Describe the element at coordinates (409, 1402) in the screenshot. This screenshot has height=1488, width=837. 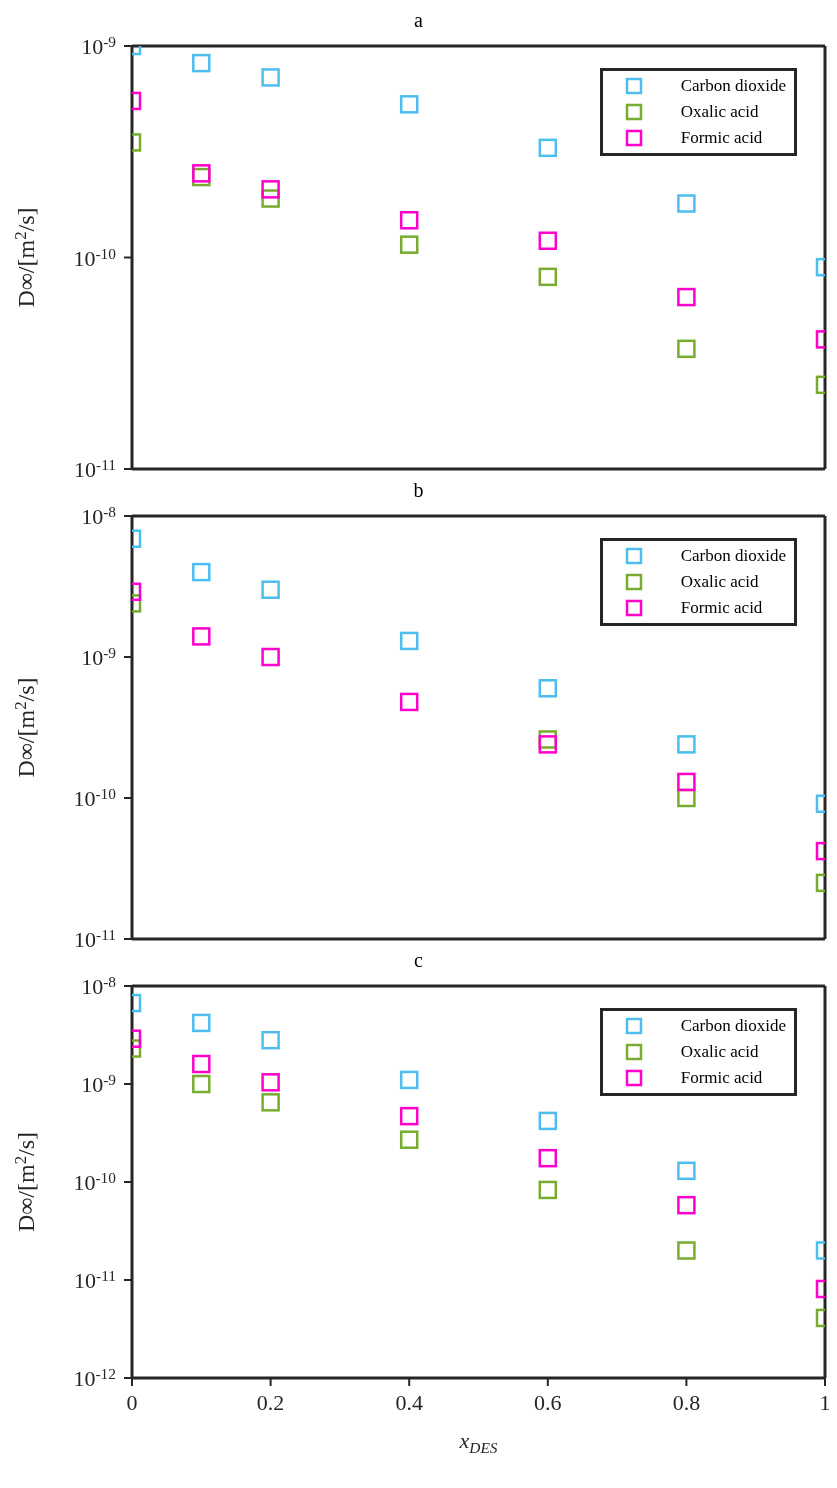
I see `x-tick-label: 0.4` at that location.